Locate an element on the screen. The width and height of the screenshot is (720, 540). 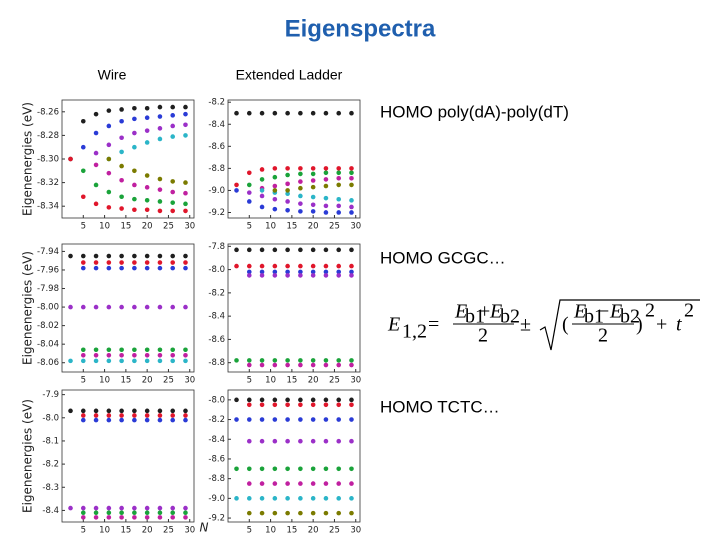
y-tick-label: -8.04 is located at coordinates (48, 345).